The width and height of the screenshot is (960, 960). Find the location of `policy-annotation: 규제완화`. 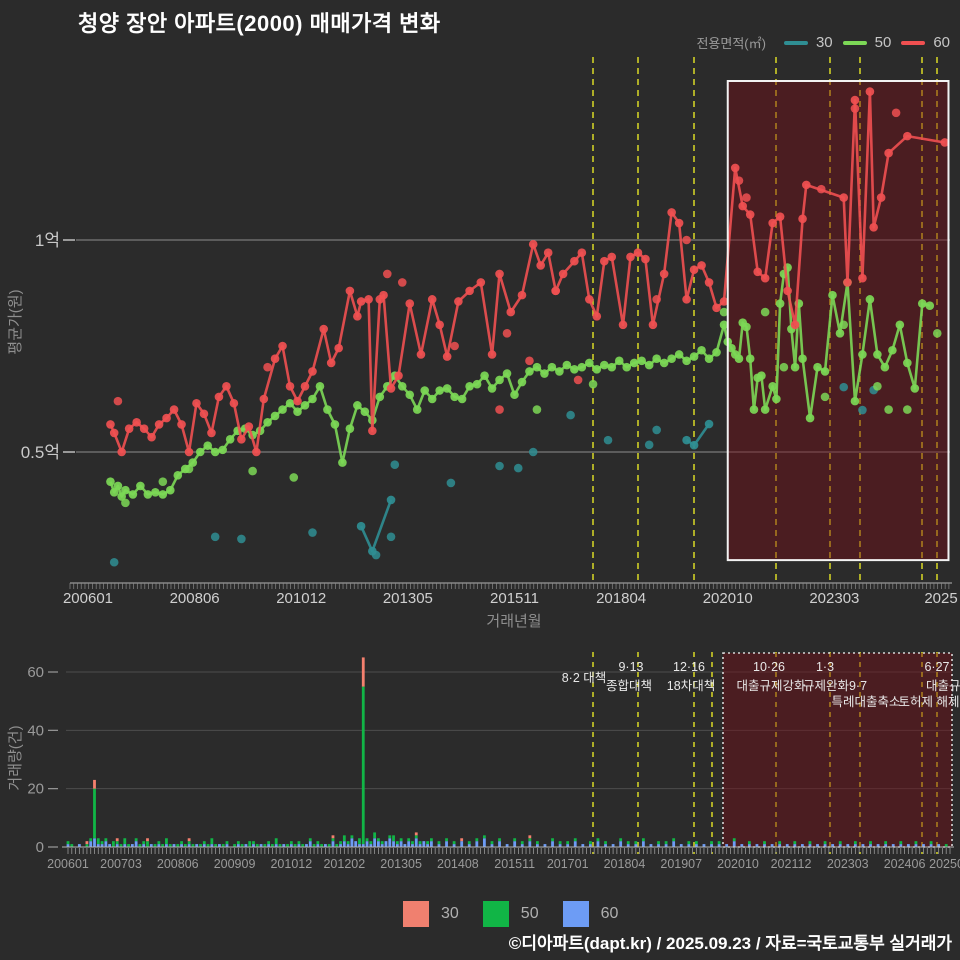

policy-annotation: 규제완화 is located at coordinates (826, 686).